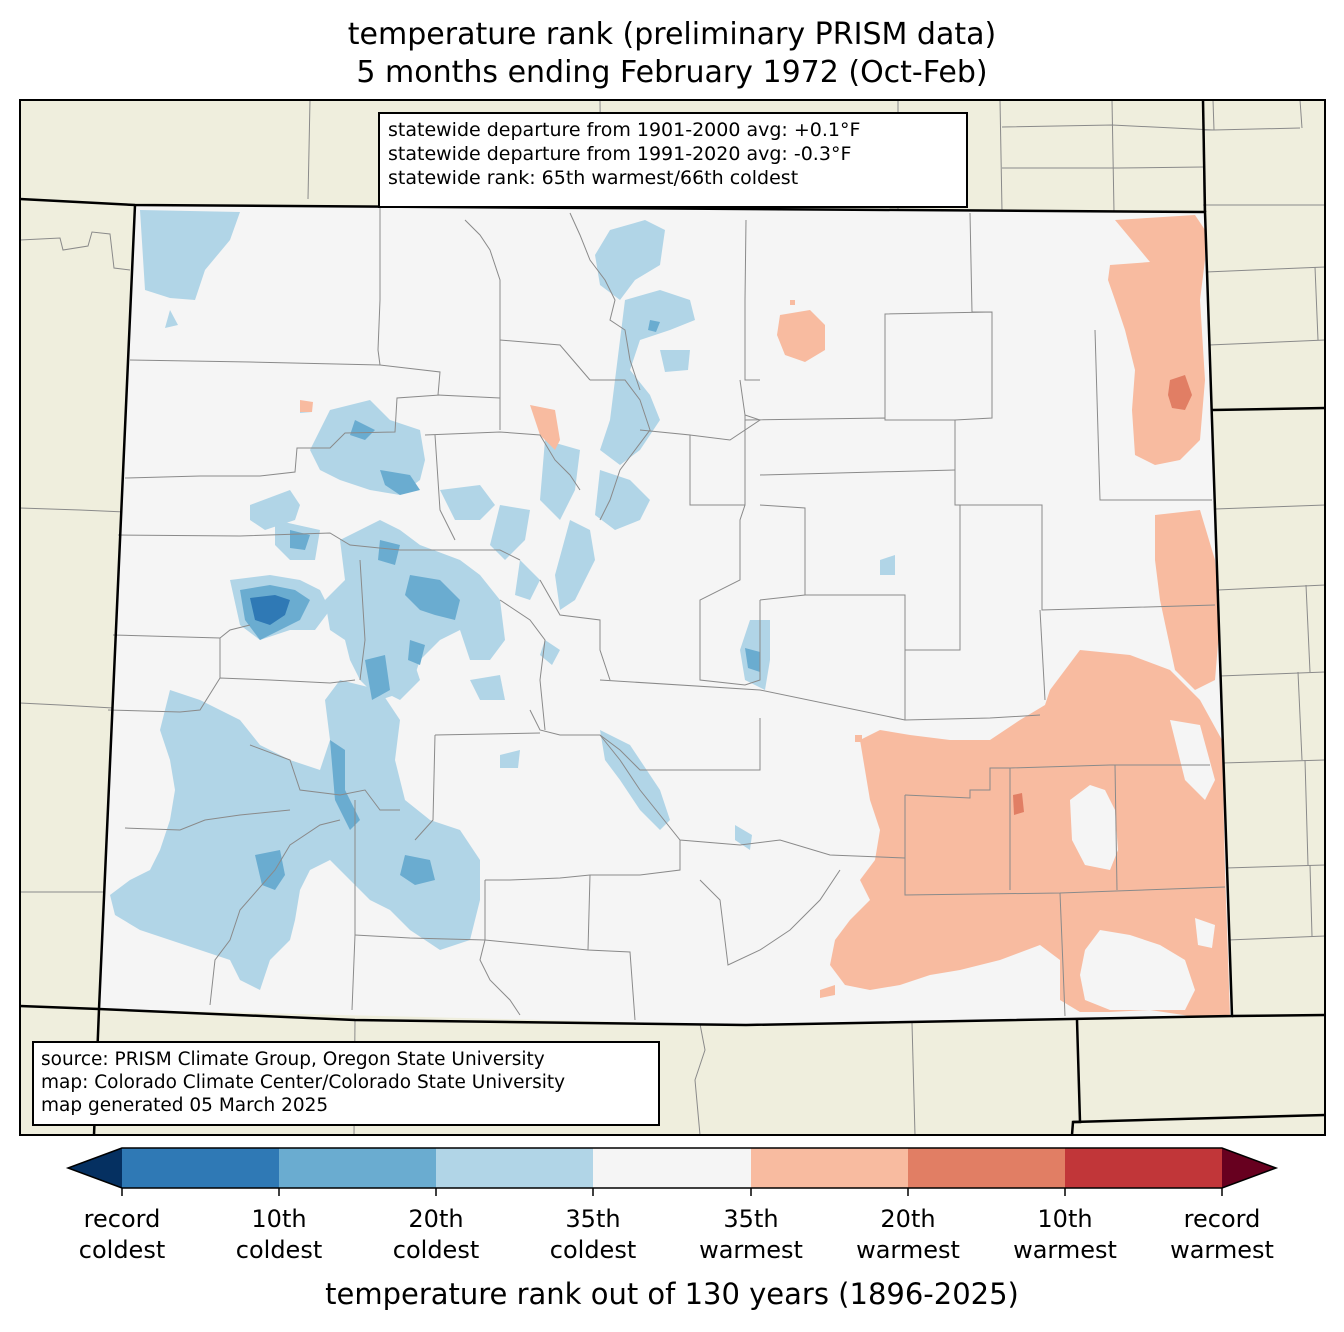 This screenshot has width=1344, height=1332. What do you see at coordinates (908, 1234) in the screenshot?
I see `colorbar-tick-label: 20th warmest` at bounding box center [908, 1234].